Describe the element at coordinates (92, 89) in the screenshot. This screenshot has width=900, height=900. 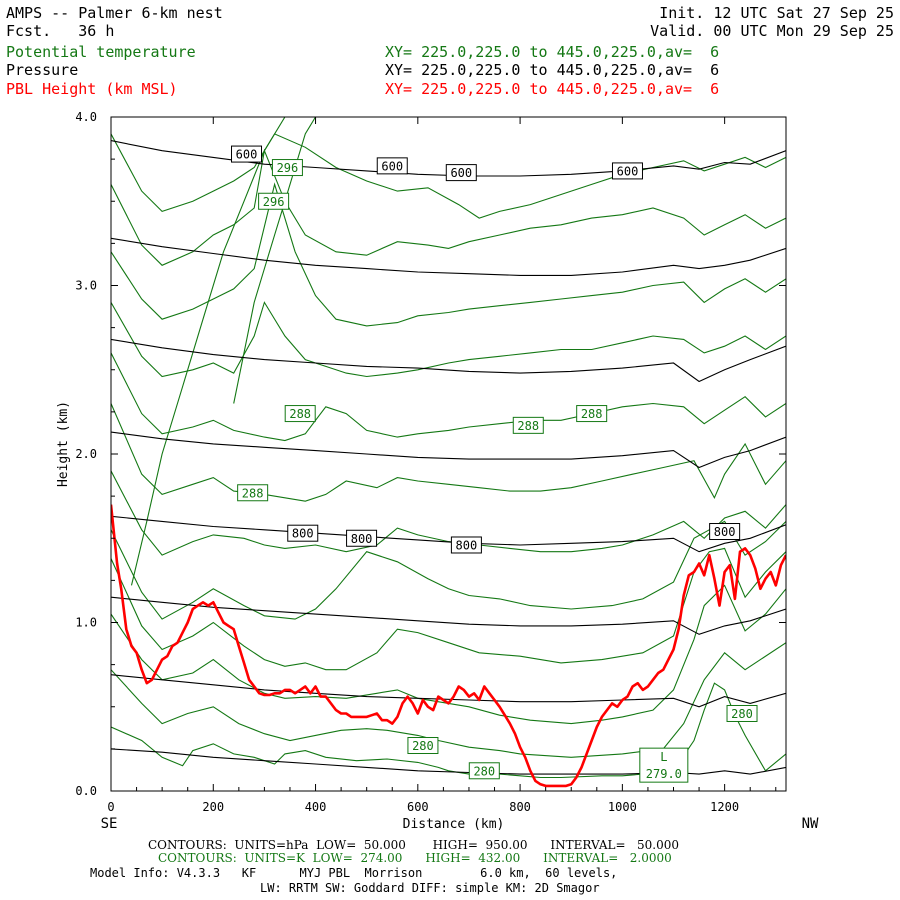
I see `field-name-pbl: PBL Height (km MSL)` at that location.